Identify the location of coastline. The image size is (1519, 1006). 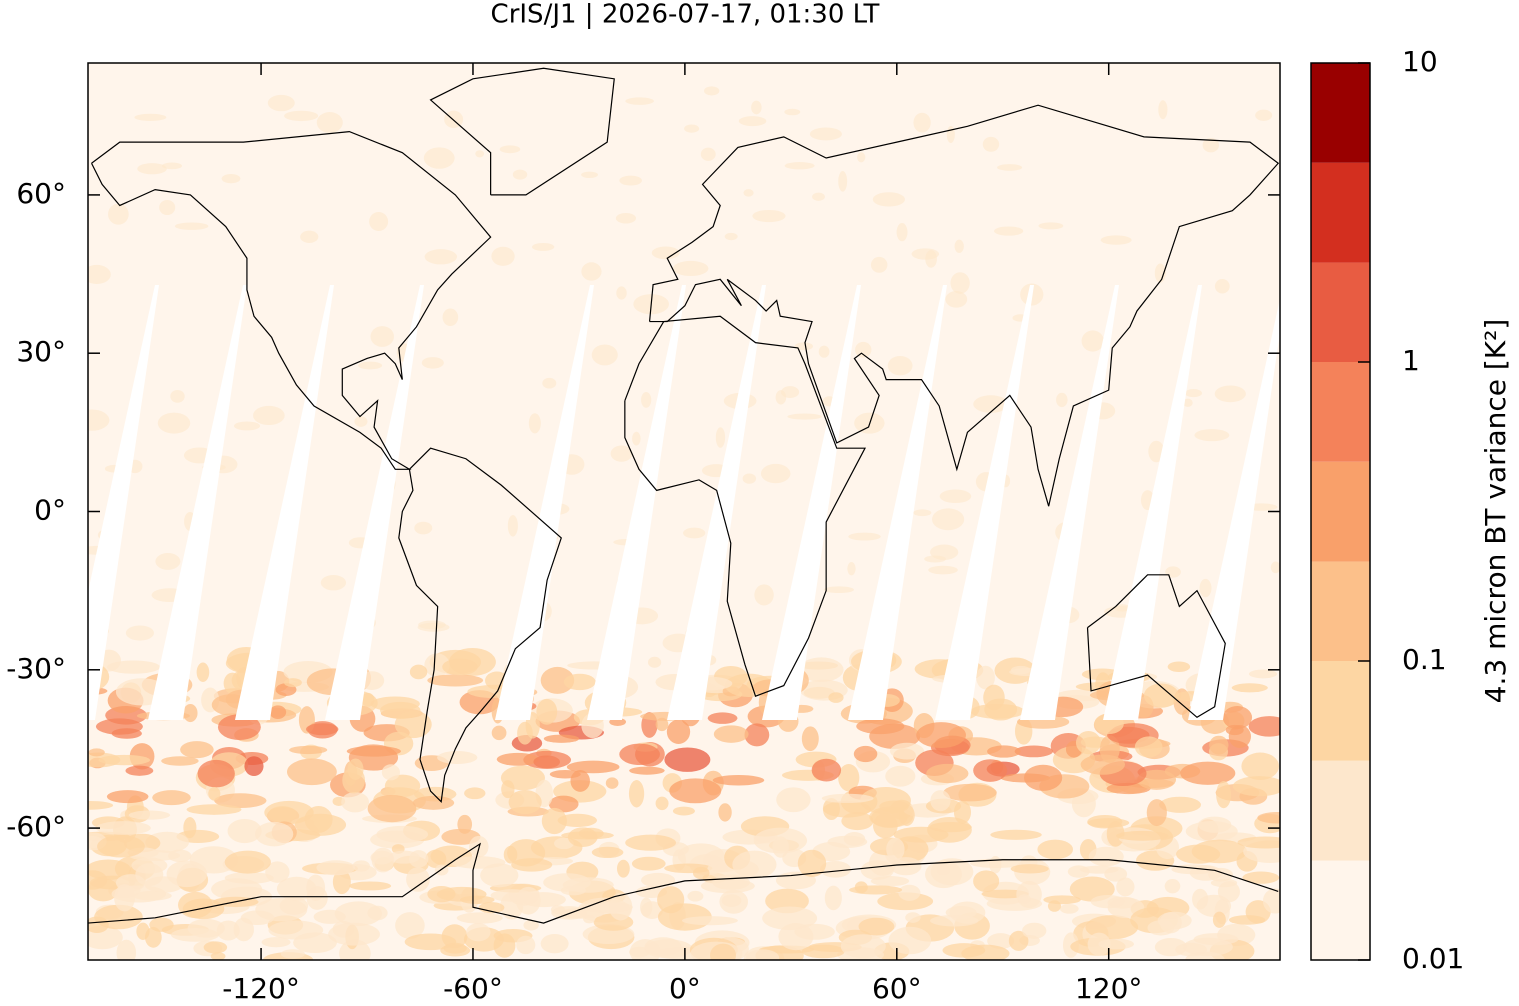
(683, 883).